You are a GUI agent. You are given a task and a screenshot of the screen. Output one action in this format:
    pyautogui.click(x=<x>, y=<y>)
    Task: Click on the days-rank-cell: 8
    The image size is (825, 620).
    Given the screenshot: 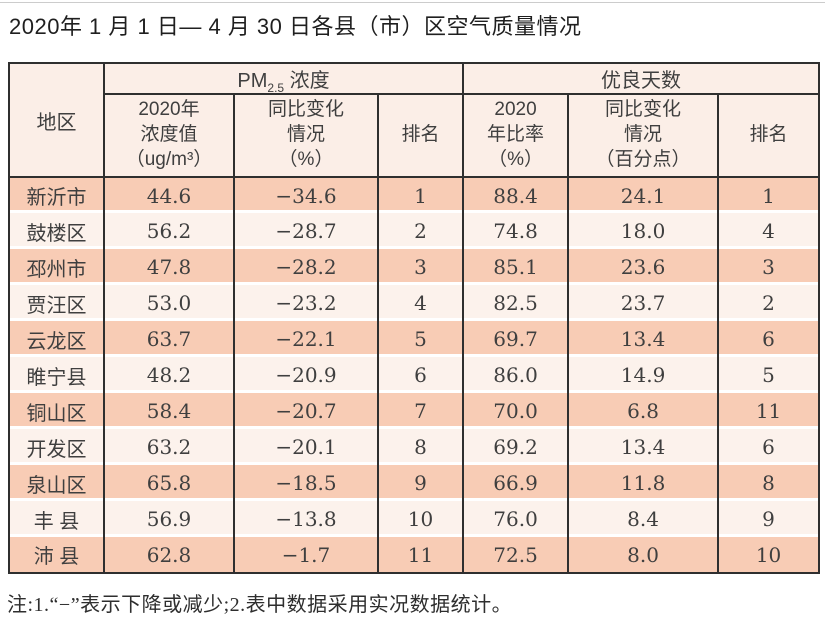 What is the action you would take?
    pyautogui.click(x=769, y=483)
    